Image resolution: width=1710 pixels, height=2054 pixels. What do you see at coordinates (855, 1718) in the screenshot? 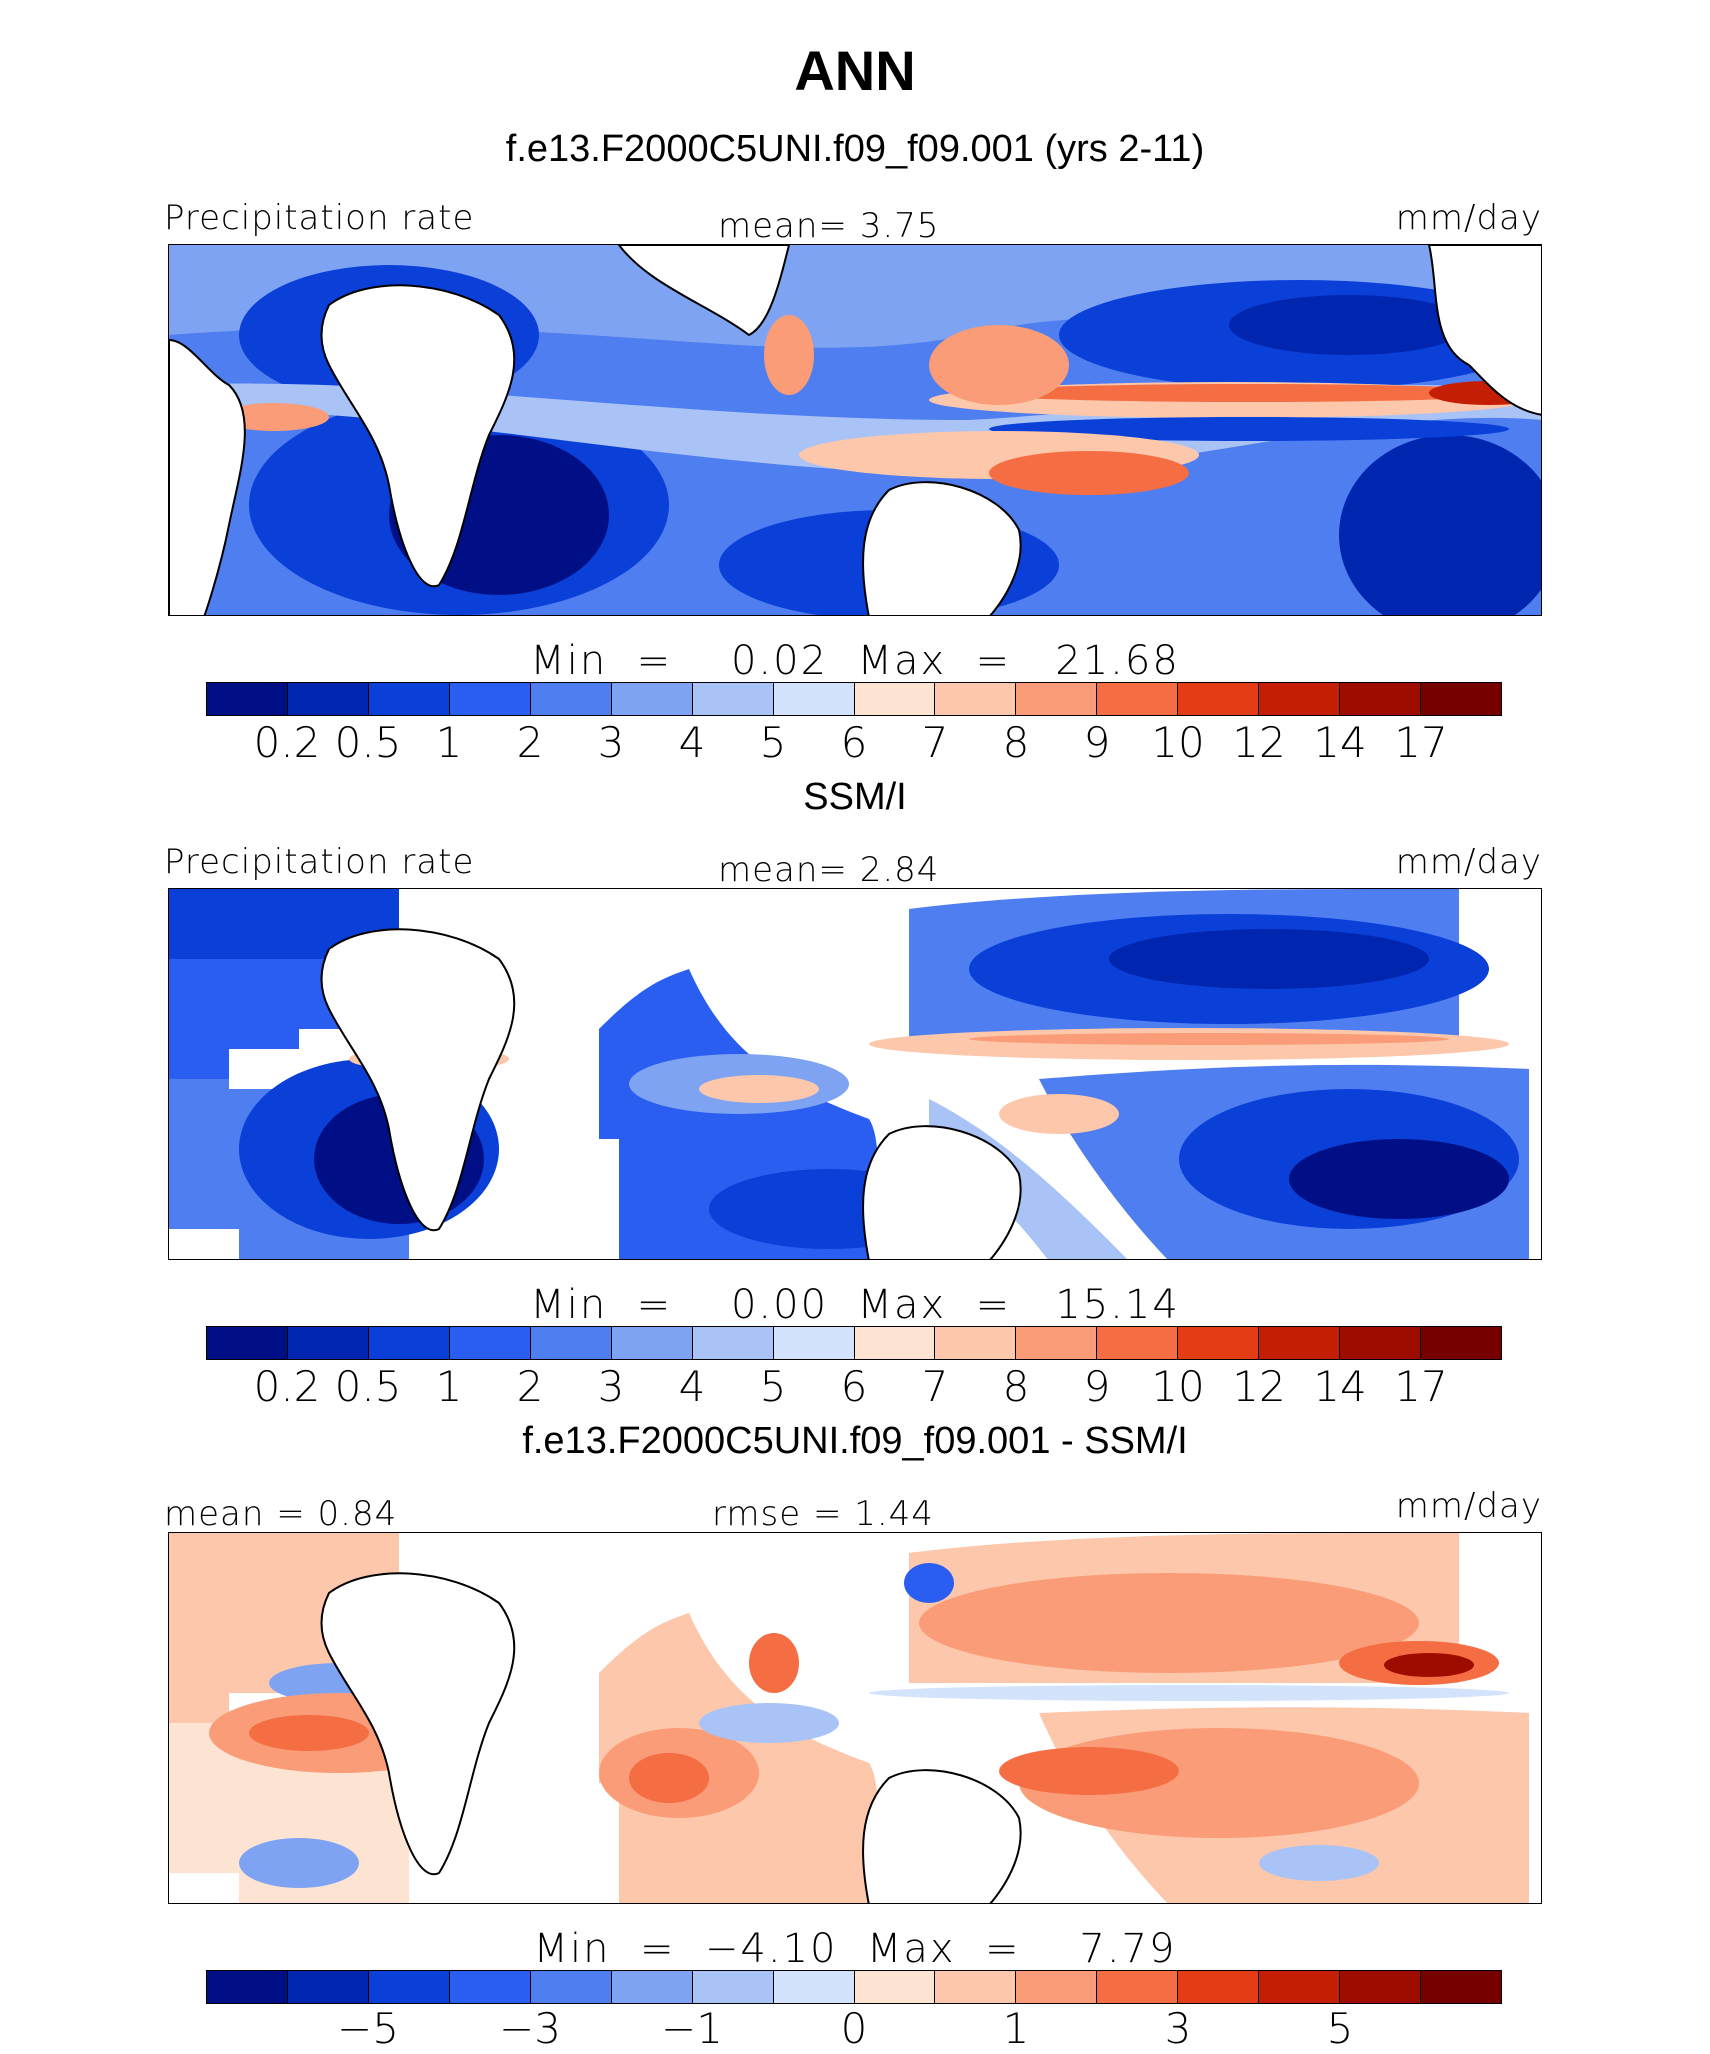
I see `panel-3-map` at bounding box center [855, 1718].